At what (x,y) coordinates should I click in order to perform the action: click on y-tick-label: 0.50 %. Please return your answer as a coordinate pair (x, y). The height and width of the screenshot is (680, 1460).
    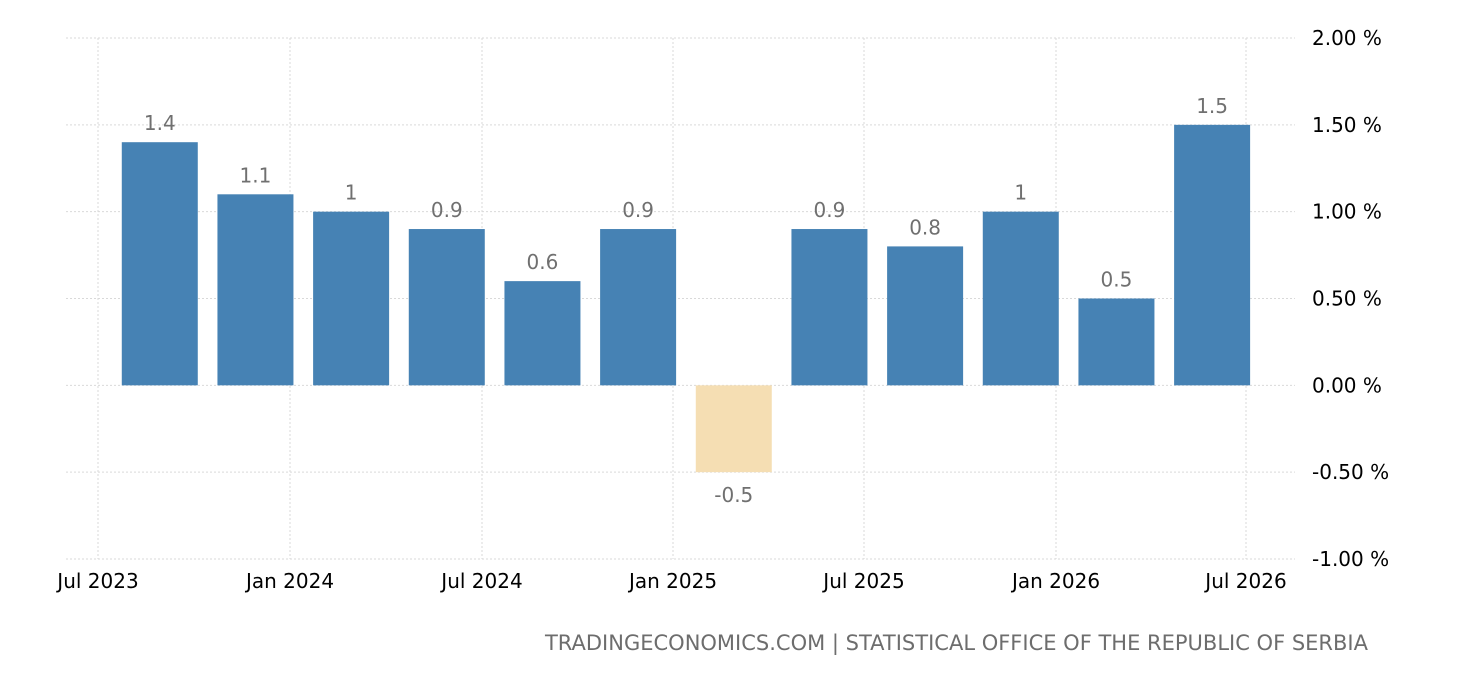
    Looking at the image, I should click on (1347, 299).